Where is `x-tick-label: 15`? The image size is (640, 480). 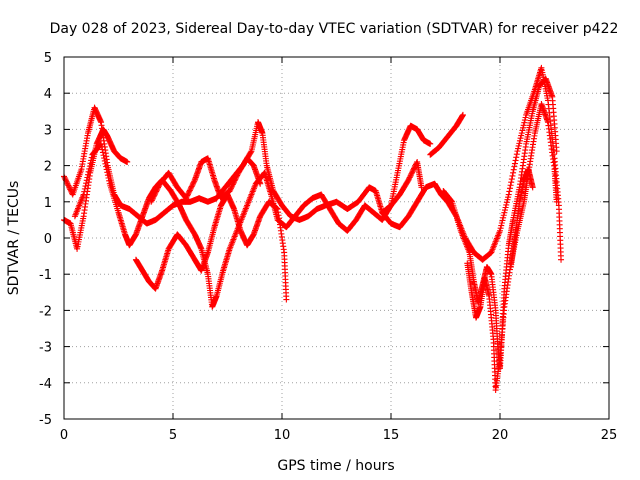 x-tick-label: 15 is located at coordinates (391, 435).